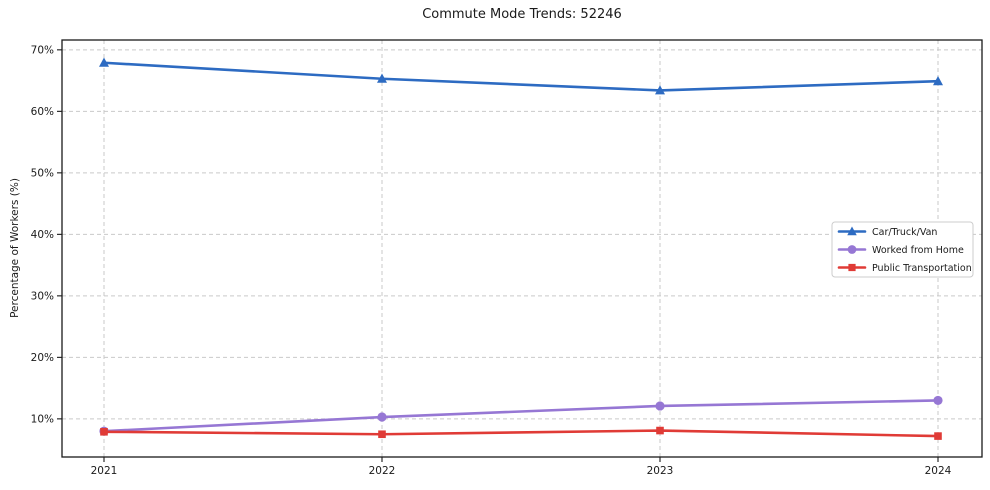 The width and height of the screenshot is (990, 490). Describe the element at coordinates (852, 267) in the screenshot. I see `legend-square-icon` at that location.